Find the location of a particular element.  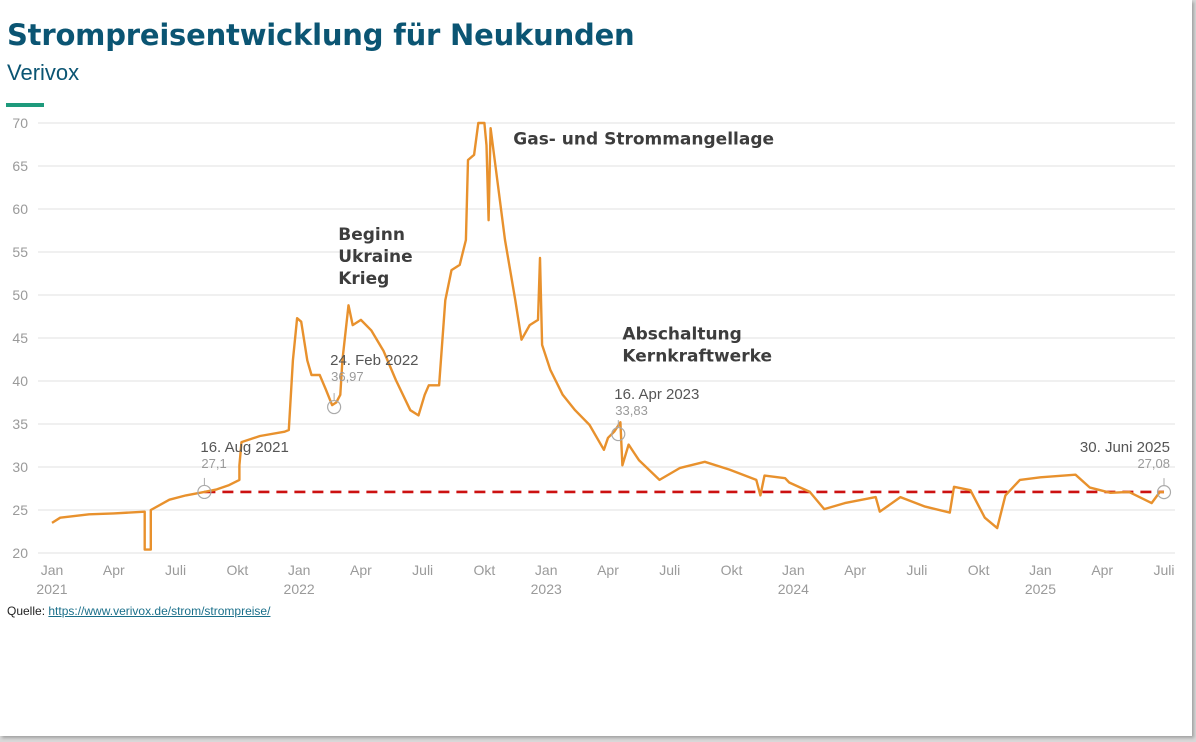

marker-value: 27,08 is located at coordinates (1153, 463).